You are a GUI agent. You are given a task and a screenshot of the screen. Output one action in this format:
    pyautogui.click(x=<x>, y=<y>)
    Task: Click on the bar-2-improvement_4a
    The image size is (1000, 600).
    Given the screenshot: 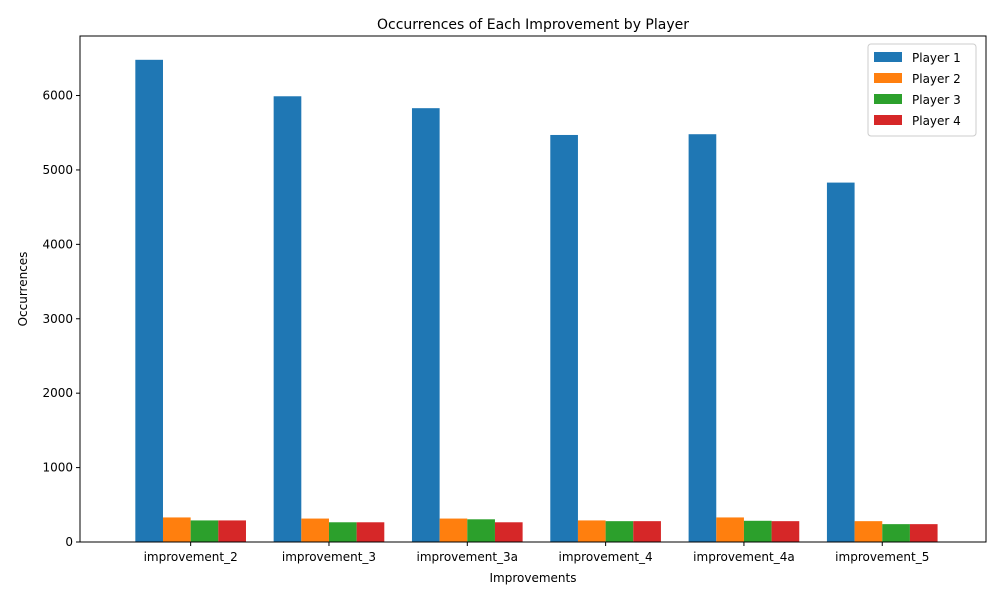 What is the action you would take?
    pyautogui.click(x=730, y=529)
    